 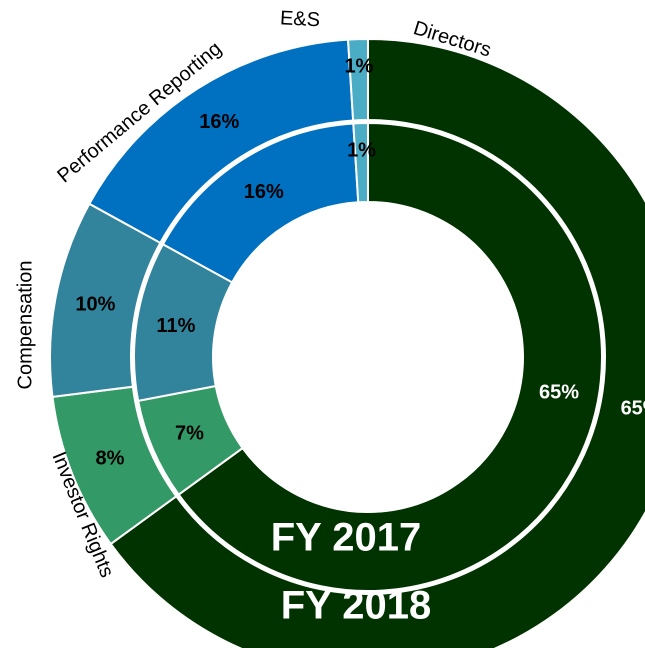 I want to click on data-label: 10%, so click(x=95, y=304).